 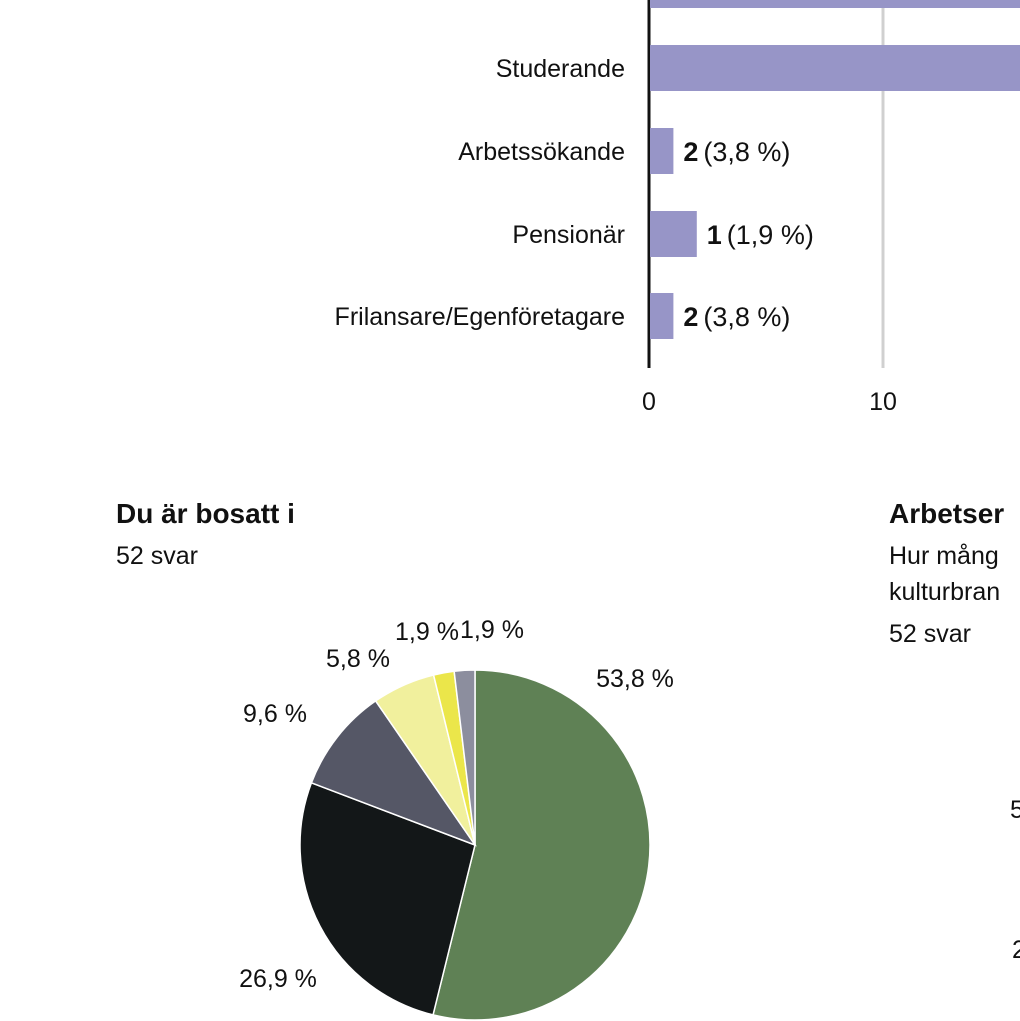 What do you see at coordinates (945, 592) in the screenshot?
I see `right-panel-question-line2: kulturbran` at bounding box center [945, 592].